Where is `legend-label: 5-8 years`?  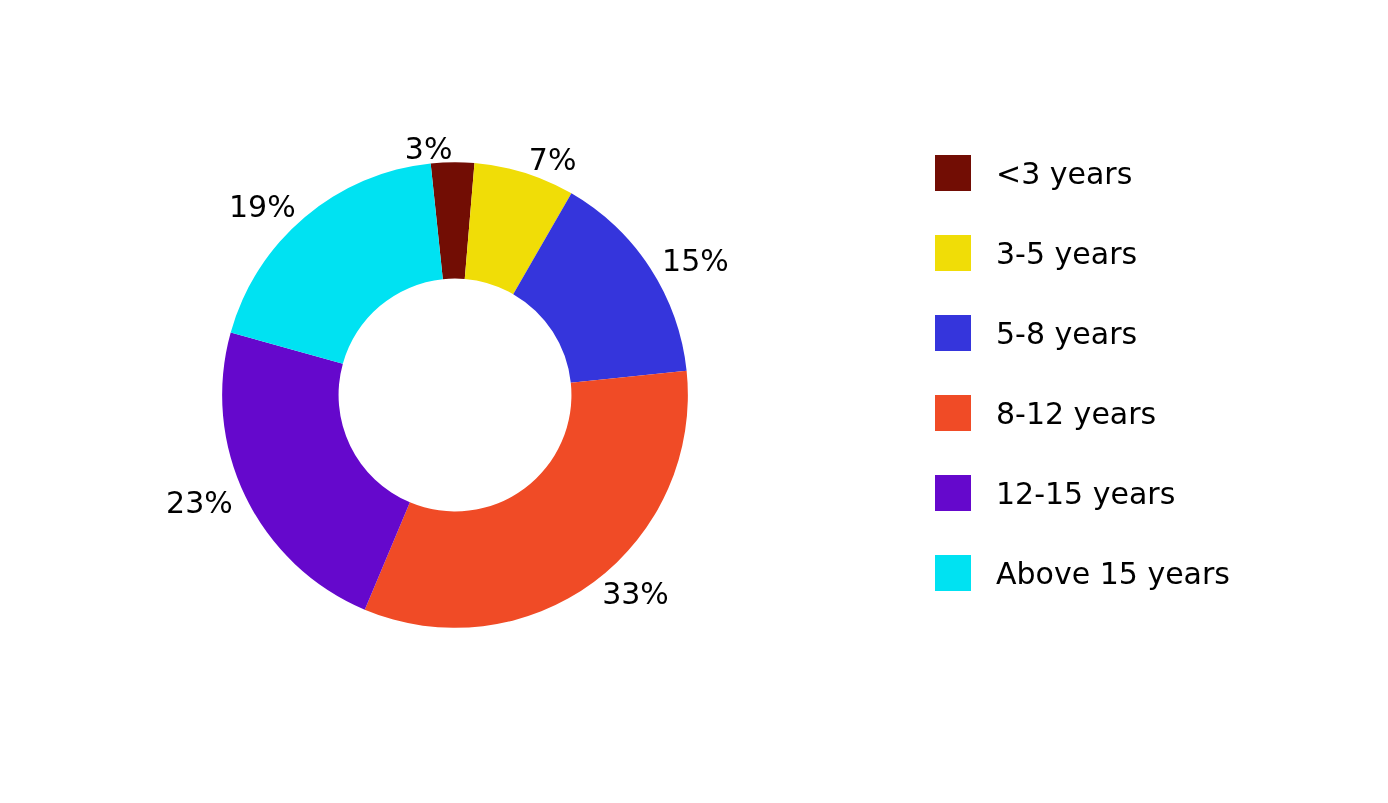
legend-label: 5-8 years is located at coordinates (1067, 333).